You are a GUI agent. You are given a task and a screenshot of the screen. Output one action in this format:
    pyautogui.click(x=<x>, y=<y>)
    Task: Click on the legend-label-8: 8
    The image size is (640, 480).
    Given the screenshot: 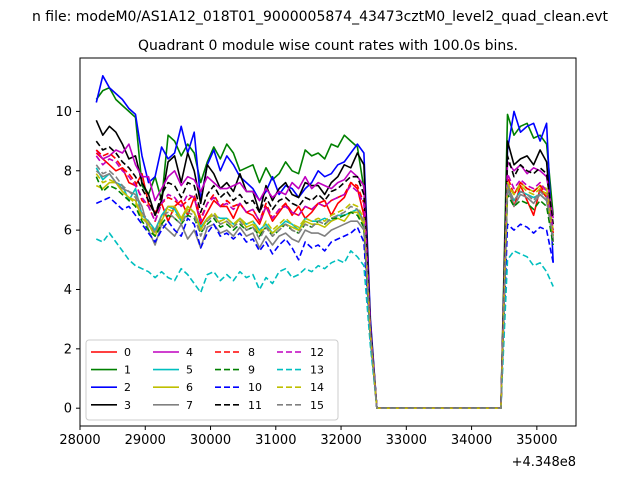 What is the action you would take?
    pyautogui.click(x=251, y=352)
    